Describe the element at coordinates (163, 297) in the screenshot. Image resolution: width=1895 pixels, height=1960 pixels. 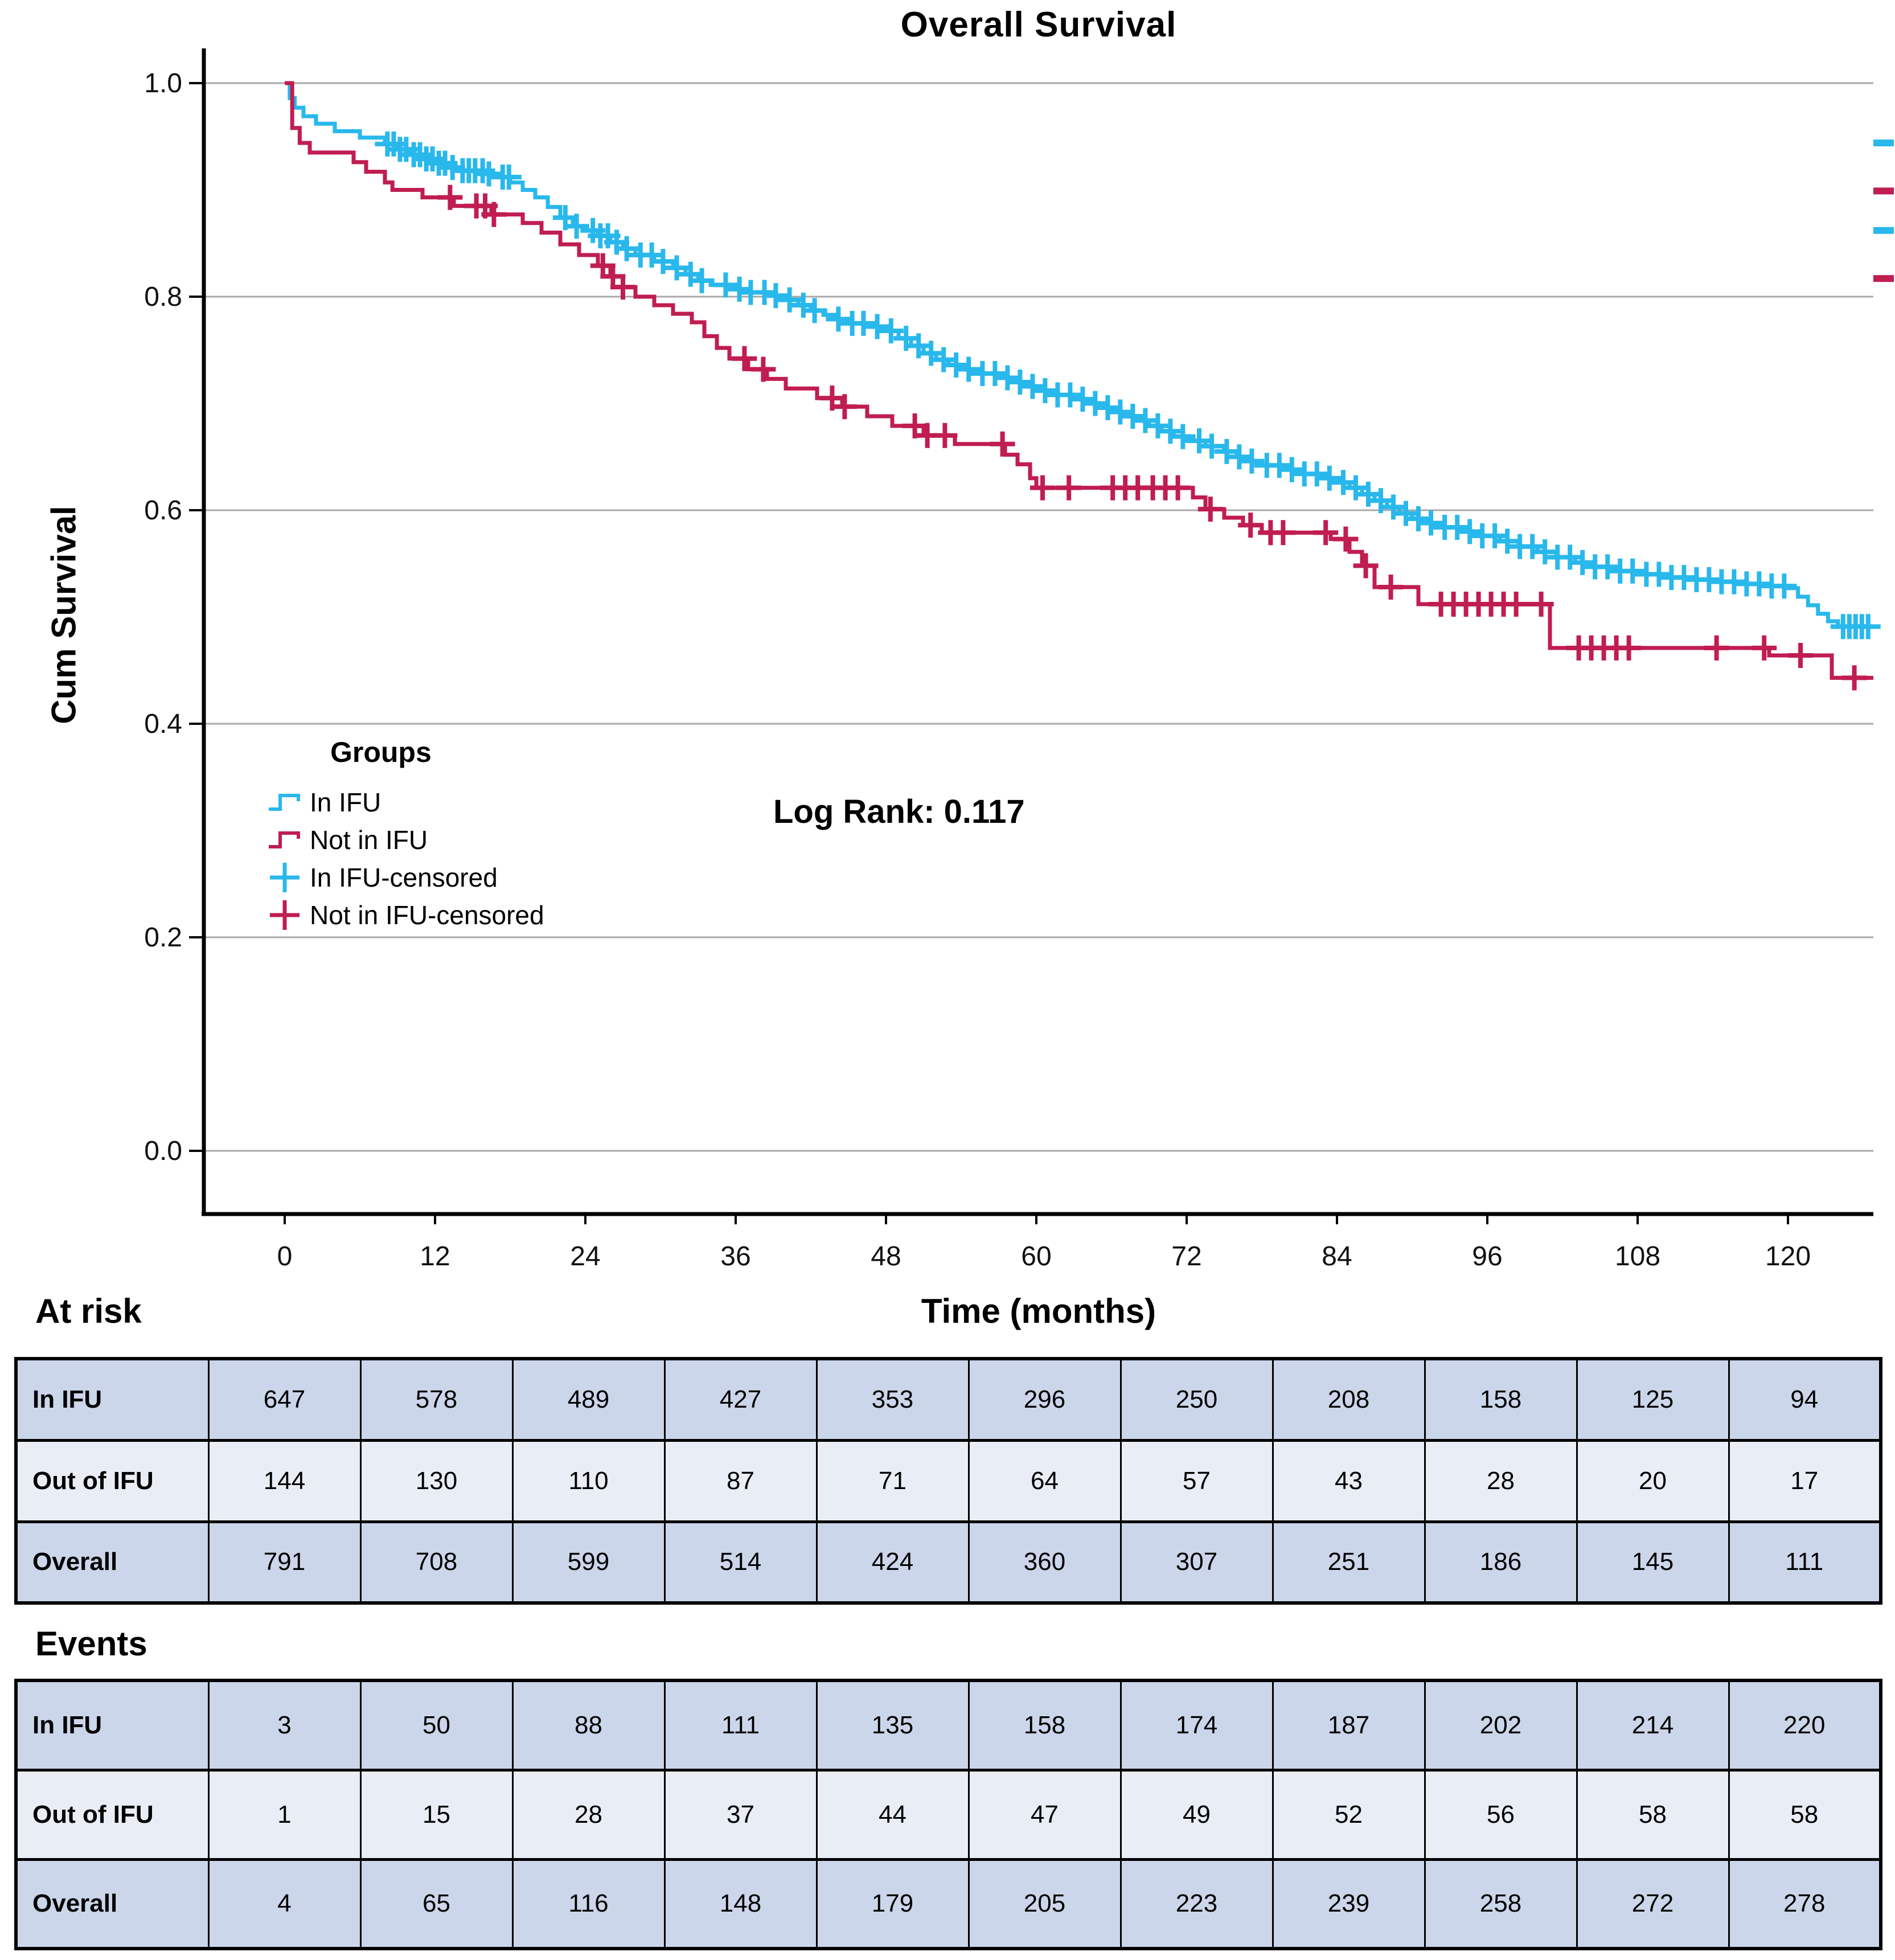
I see `y-tick-label: 0.8` at that location.